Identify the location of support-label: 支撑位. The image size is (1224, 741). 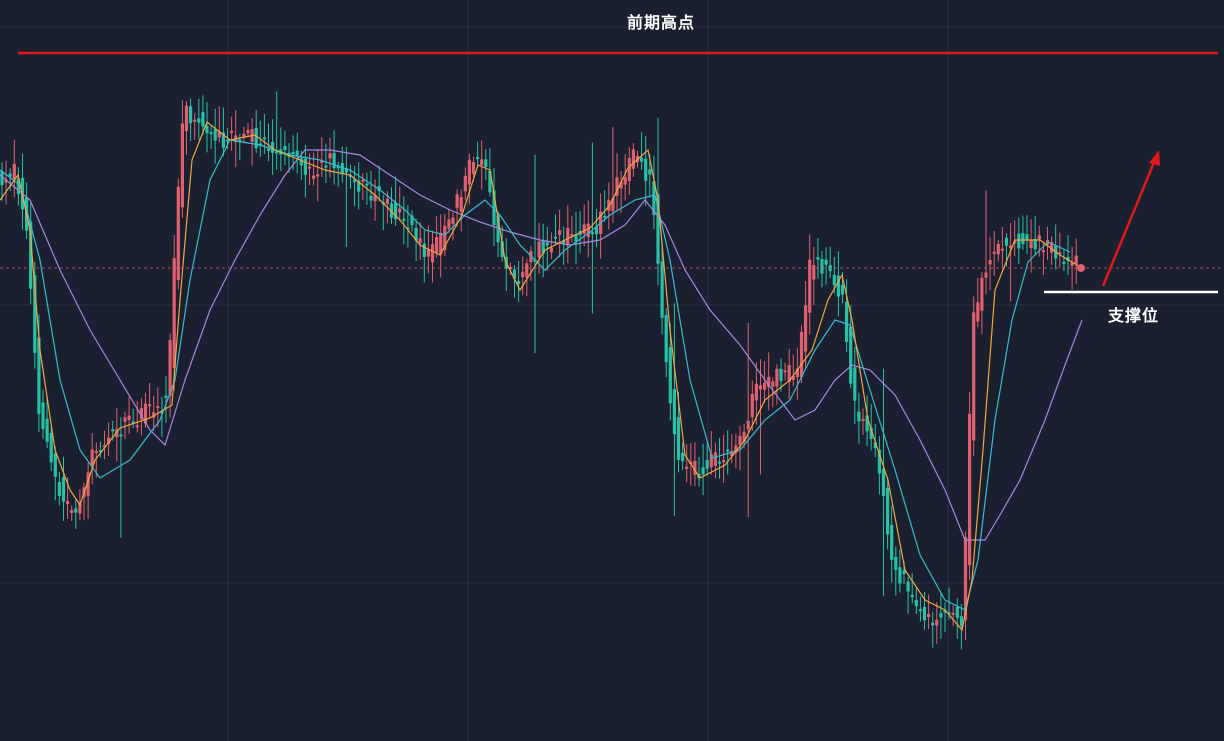
(1134, 315).